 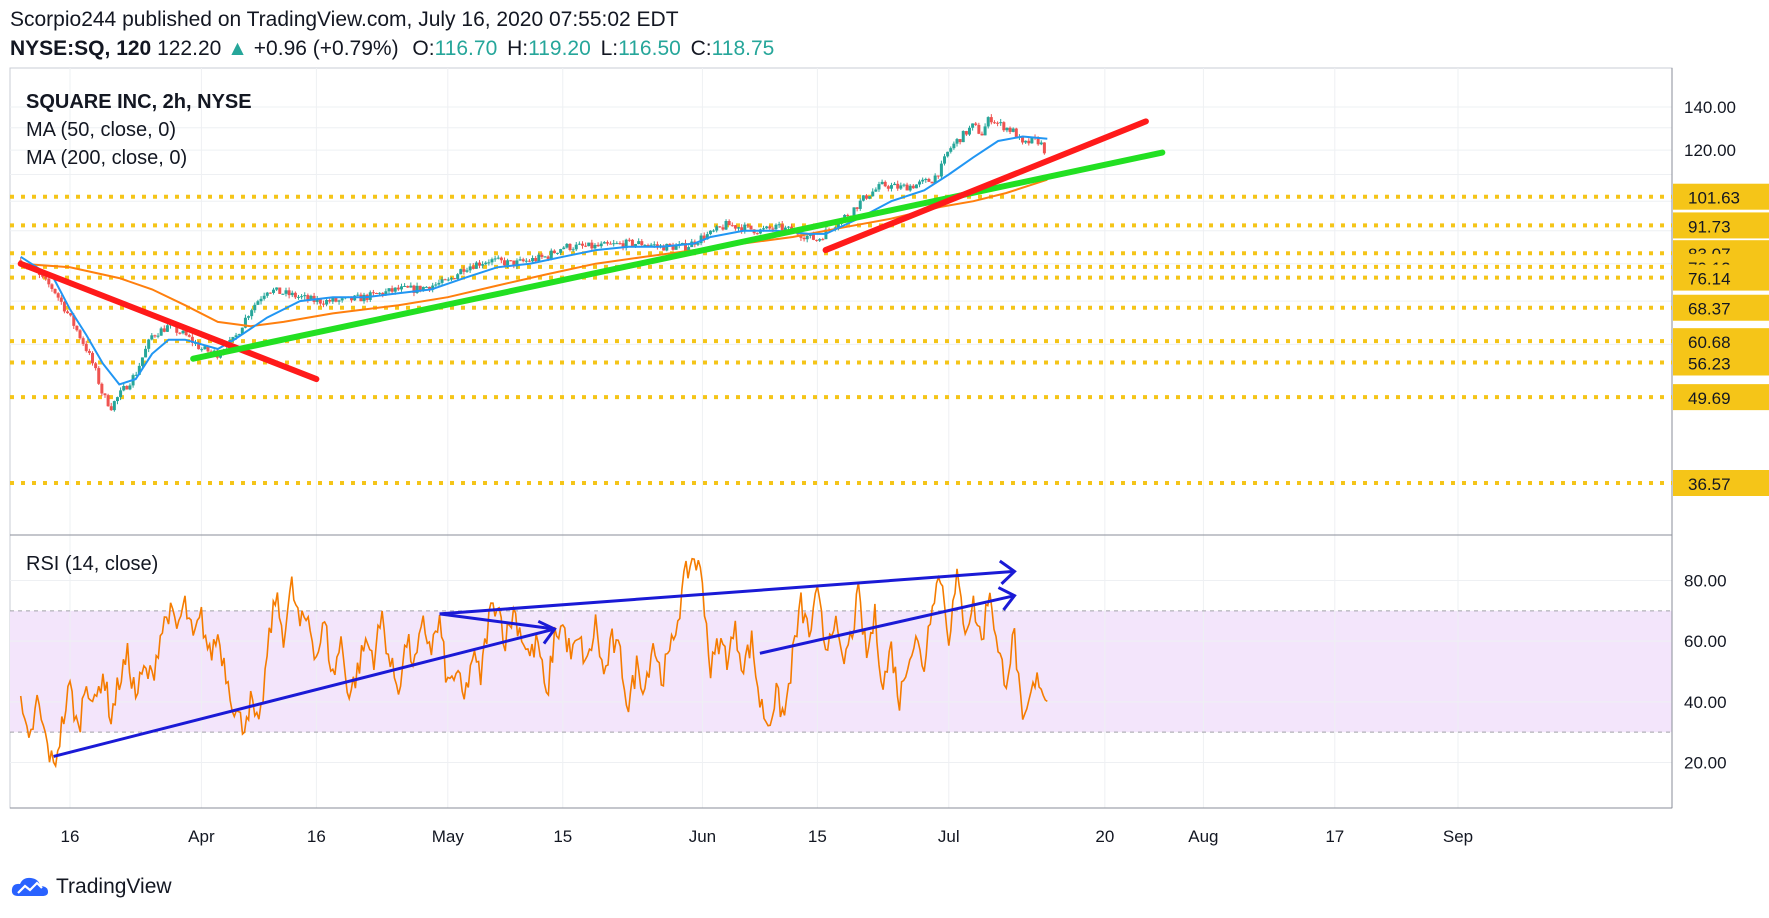 I want to click on x-tick-label: Apr, so click(x=201, y=836).